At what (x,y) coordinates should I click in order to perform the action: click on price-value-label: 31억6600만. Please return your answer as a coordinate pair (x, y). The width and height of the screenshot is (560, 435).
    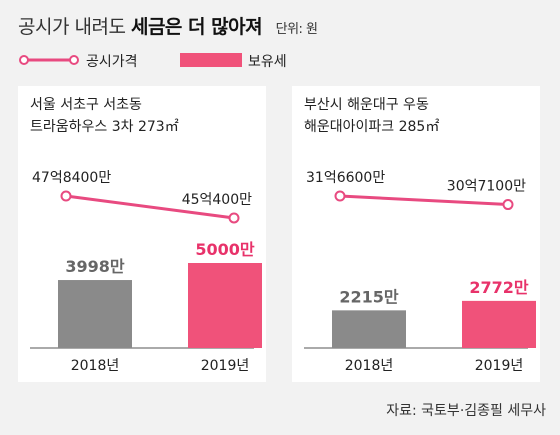
    Looking at the image, I should click on (345, 178).